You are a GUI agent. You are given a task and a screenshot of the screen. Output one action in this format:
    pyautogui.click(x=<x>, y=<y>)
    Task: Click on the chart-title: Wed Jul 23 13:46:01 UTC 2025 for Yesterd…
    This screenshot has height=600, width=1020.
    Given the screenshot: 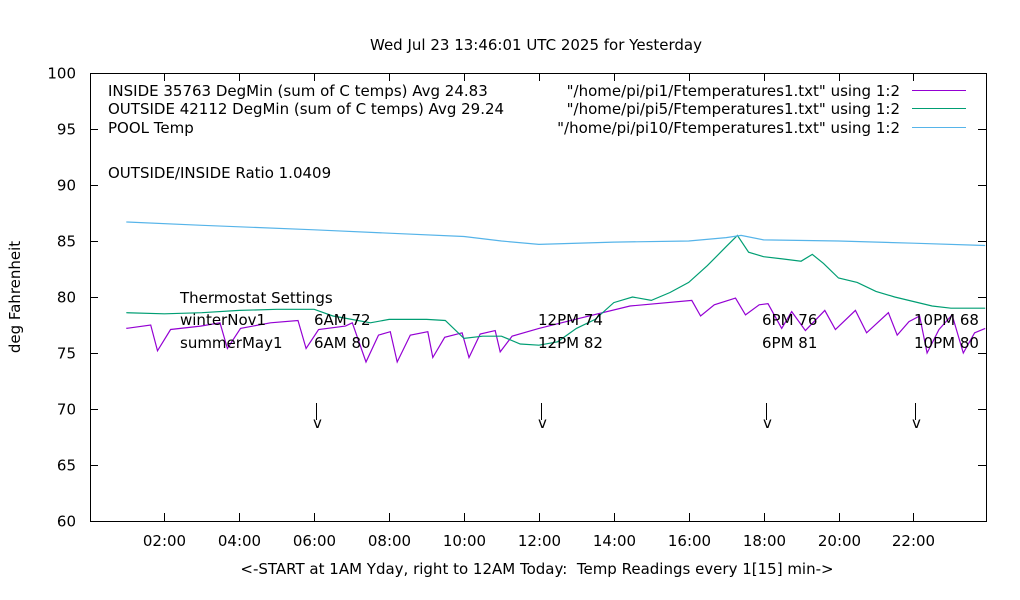 What is the action you would take?
    pyautogui.click(x=536, y=45)
    